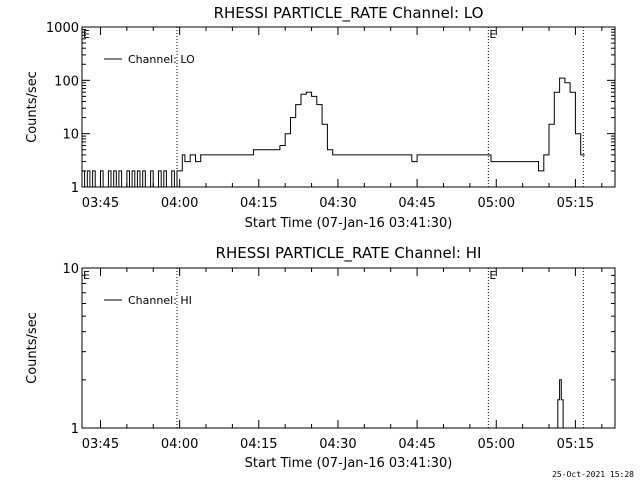 This screenshot has width=640, height=480. Describe the element at coordinates (161, 59) in the screenshot. I see `legend-label: Channel: LO` at that location.